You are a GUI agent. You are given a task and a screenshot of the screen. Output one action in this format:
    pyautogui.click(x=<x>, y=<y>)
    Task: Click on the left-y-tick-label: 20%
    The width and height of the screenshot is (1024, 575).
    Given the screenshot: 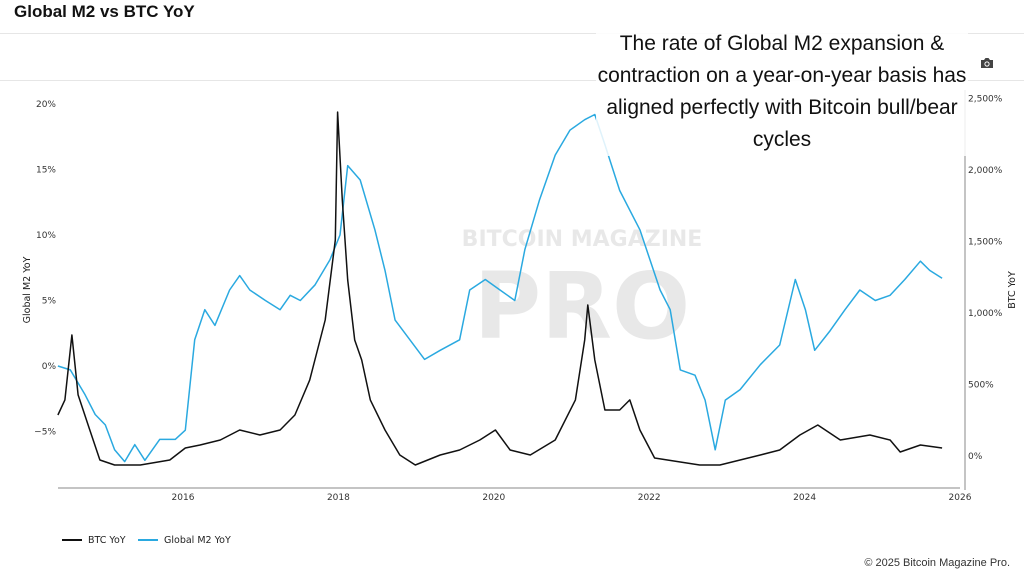 What is the action you would take?
    pyautogui.click(x=46, y=105)
    